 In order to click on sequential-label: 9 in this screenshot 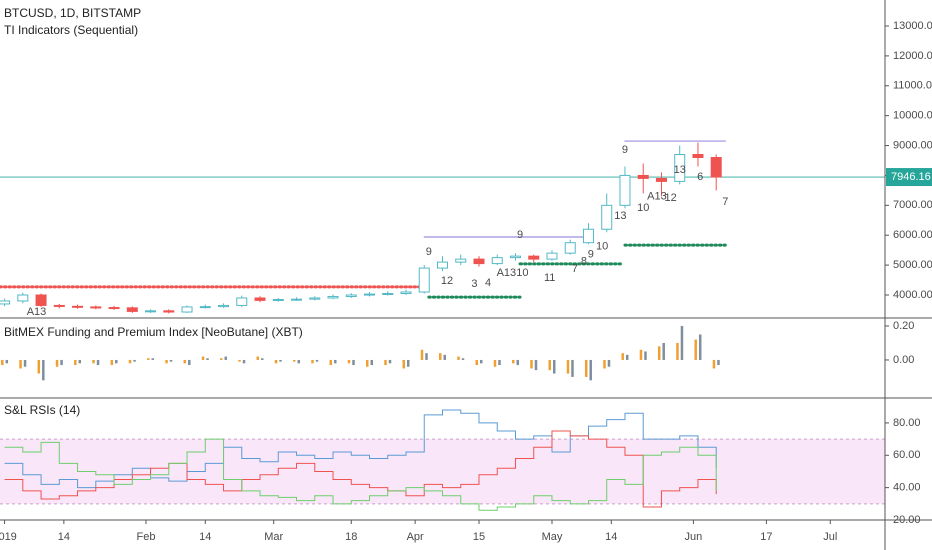, I will do `click(591, 255)`.